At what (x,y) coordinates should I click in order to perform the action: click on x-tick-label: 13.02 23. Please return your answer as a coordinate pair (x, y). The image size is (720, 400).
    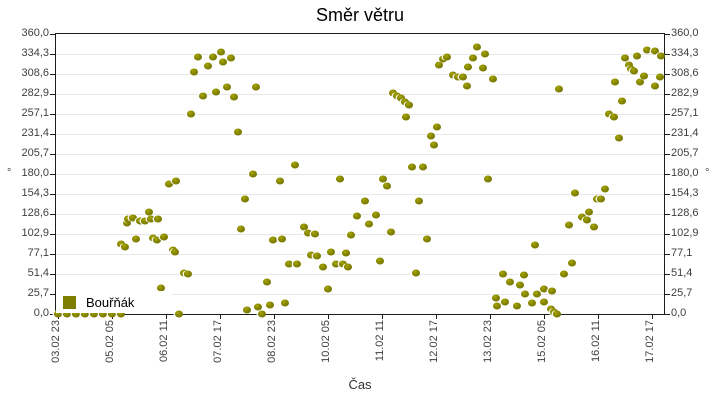
    Looking at the image, I should click on (488, 341).